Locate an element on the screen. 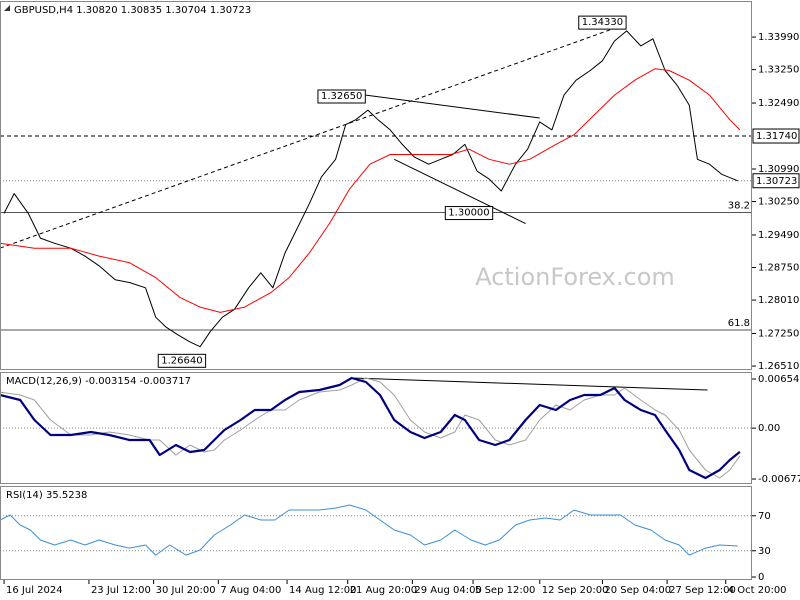 This screenshot has width=800, height=600. x-tick-label: 20 Sep 04:00 is located at coordinates (637, 590).